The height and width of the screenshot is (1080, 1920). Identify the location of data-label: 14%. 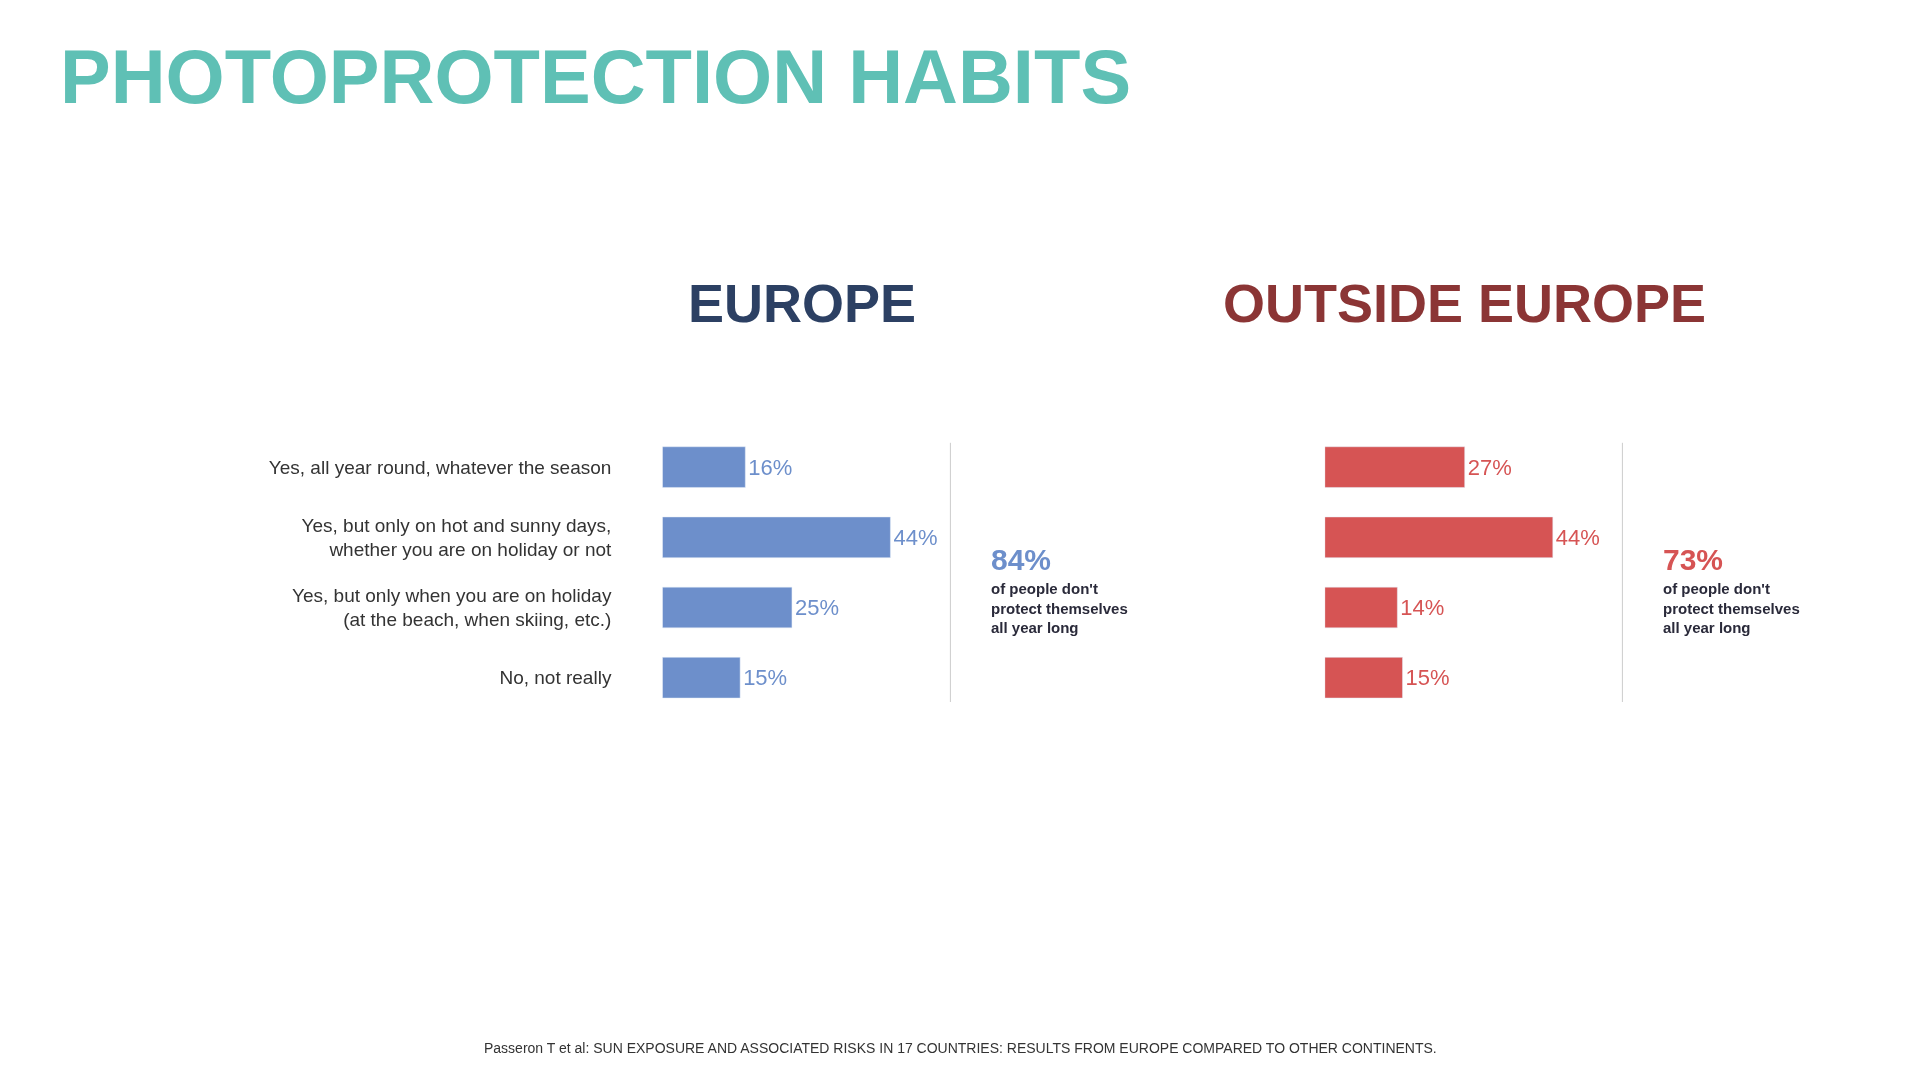
(1422, 607).